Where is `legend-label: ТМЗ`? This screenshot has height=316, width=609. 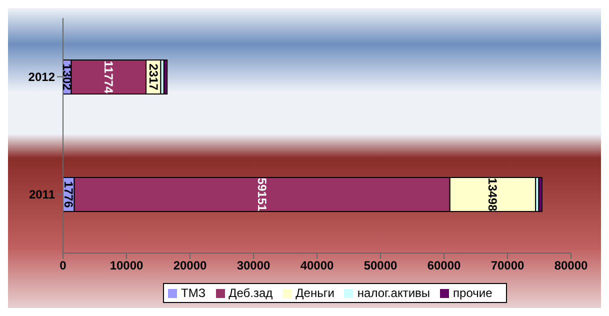
legend-label: ТМЗ is located at coordinates (193, 293).